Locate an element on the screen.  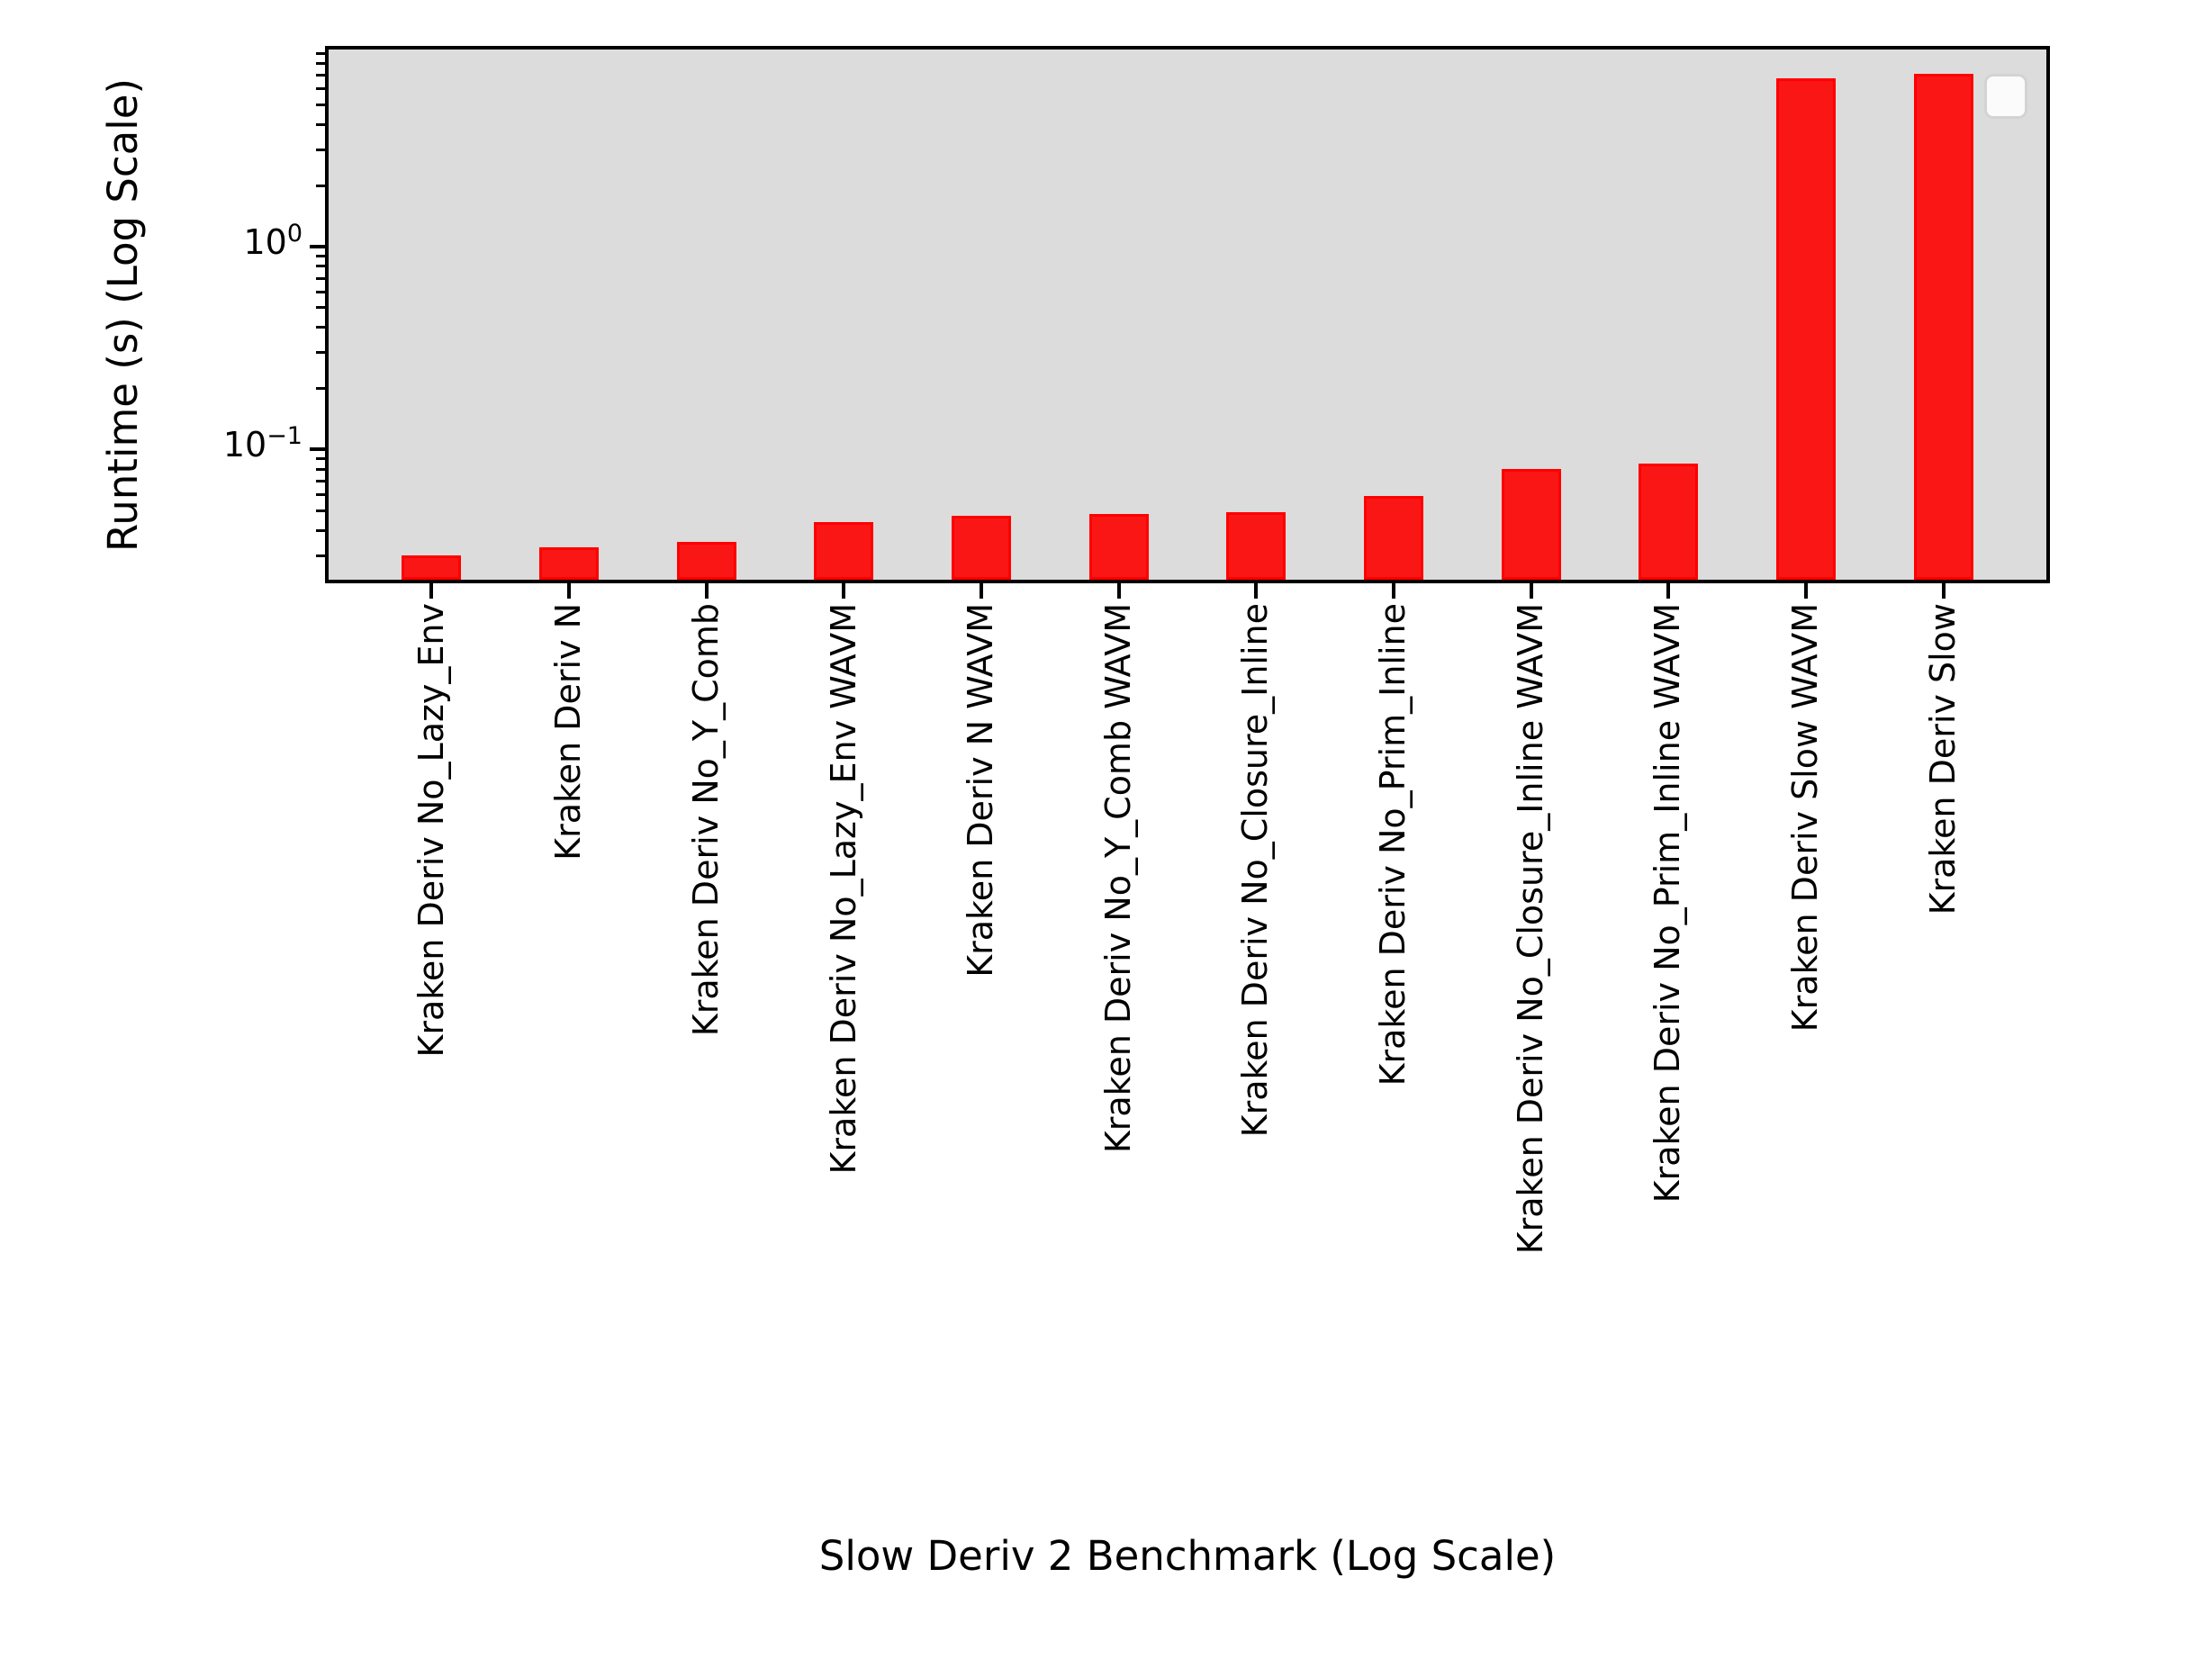
x-tick-label: Kraken Deriv N is located at coordinates (569, 732).